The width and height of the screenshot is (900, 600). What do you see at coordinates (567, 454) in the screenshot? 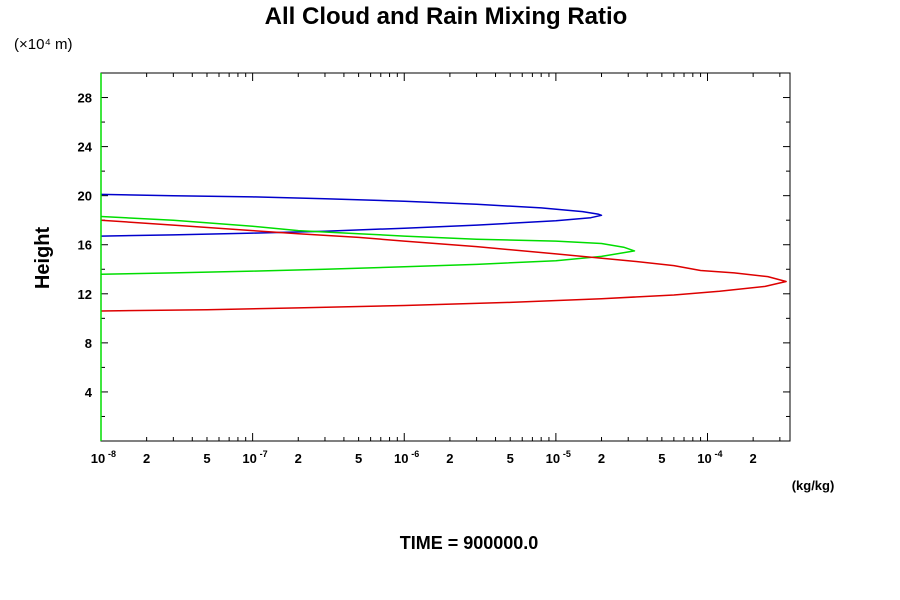
I see `x-tick-exponent: -5` at bounding box center [567, 454].